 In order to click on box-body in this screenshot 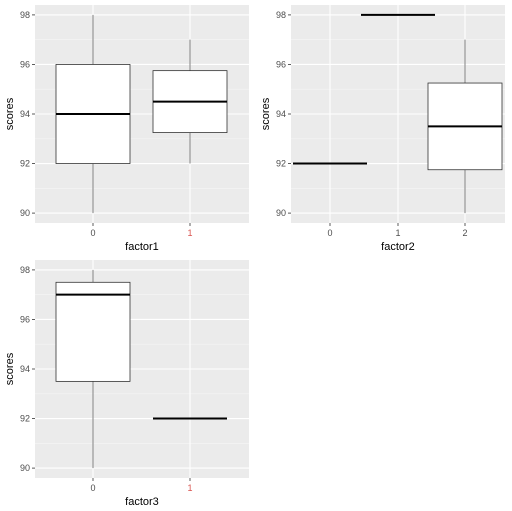, I will do `click(93, 331)`.